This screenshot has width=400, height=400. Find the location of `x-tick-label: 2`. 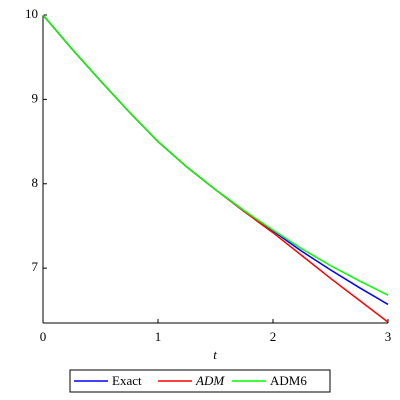

x-tick-label: 2 is located at coordinates (273, 336).